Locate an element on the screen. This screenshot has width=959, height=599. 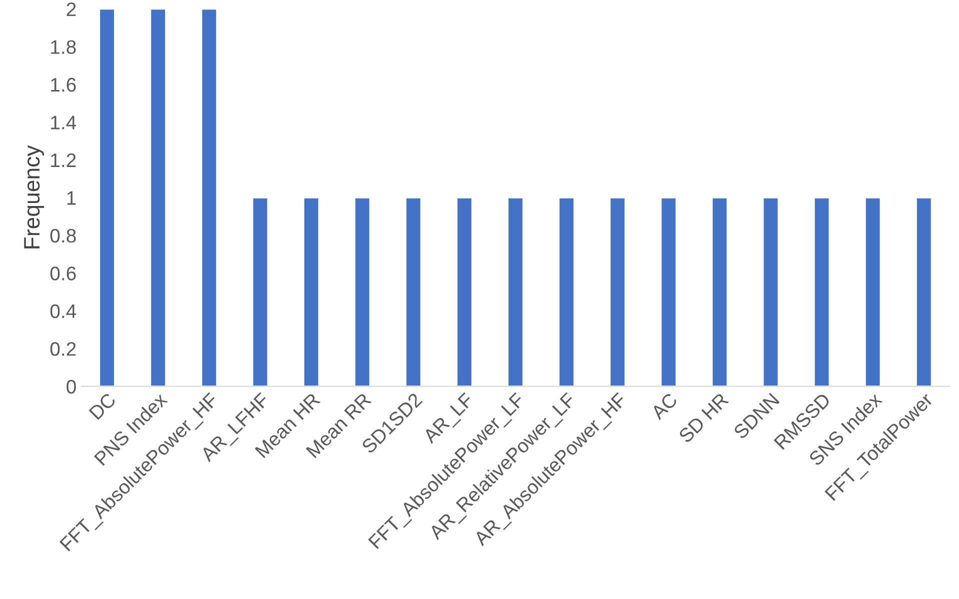
y-tick-label: 0.4 is located at coordinates (63, 311).